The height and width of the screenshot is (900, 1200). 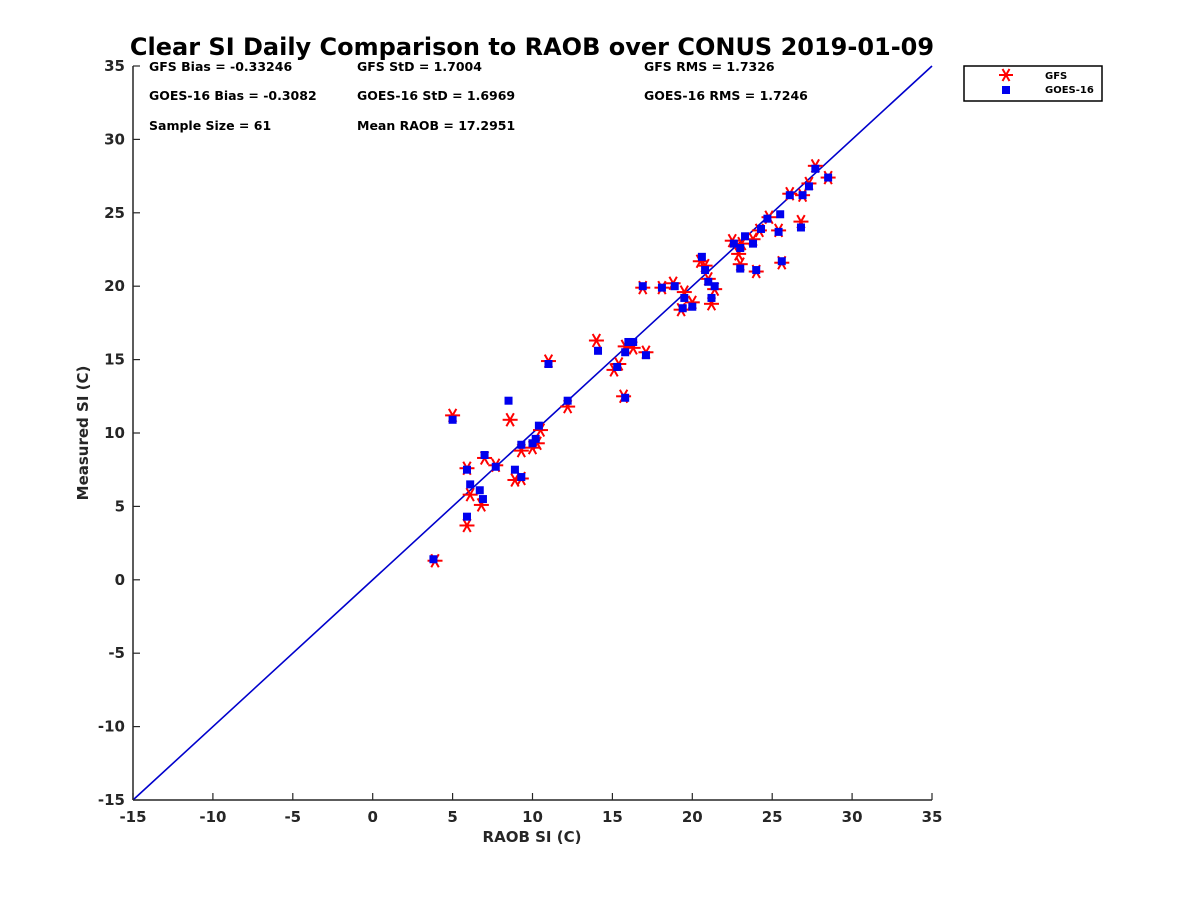 I want to click on y-tick-label: 10, so click(x=114, y=433).